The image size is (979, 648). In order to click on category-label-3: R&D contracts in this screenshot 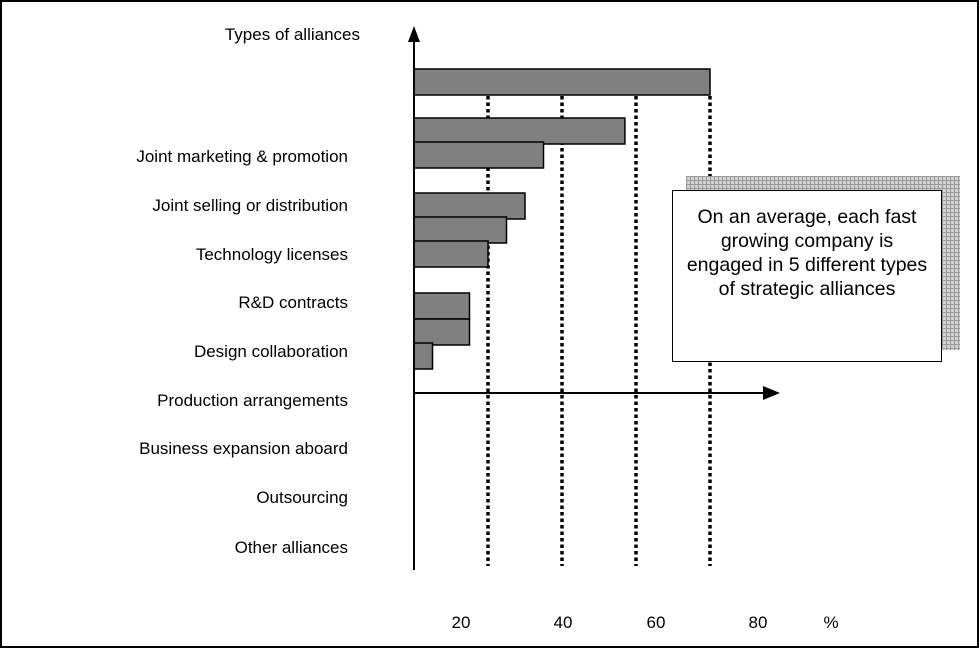, I will do `click(293, 302)`.